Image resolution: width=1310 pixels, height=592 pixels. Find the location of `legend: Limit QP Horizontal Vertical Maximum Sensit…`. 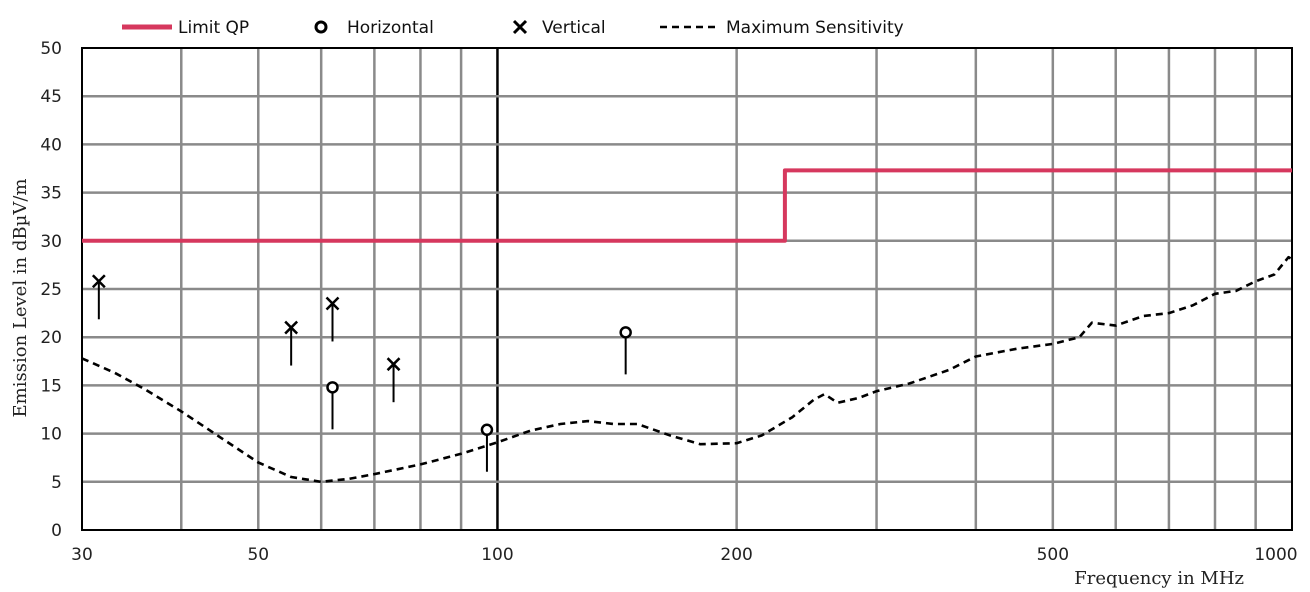

legend: Limit QP Horizontal Vertical Maximum Sensit… is located at coordinates (513, 28).